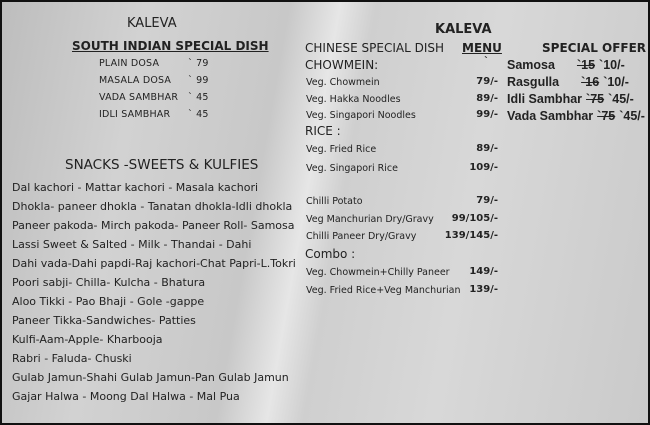  I want to click on snack-line: Kulfi-Aam-Apple- Kharbooja, so click(87, 339).